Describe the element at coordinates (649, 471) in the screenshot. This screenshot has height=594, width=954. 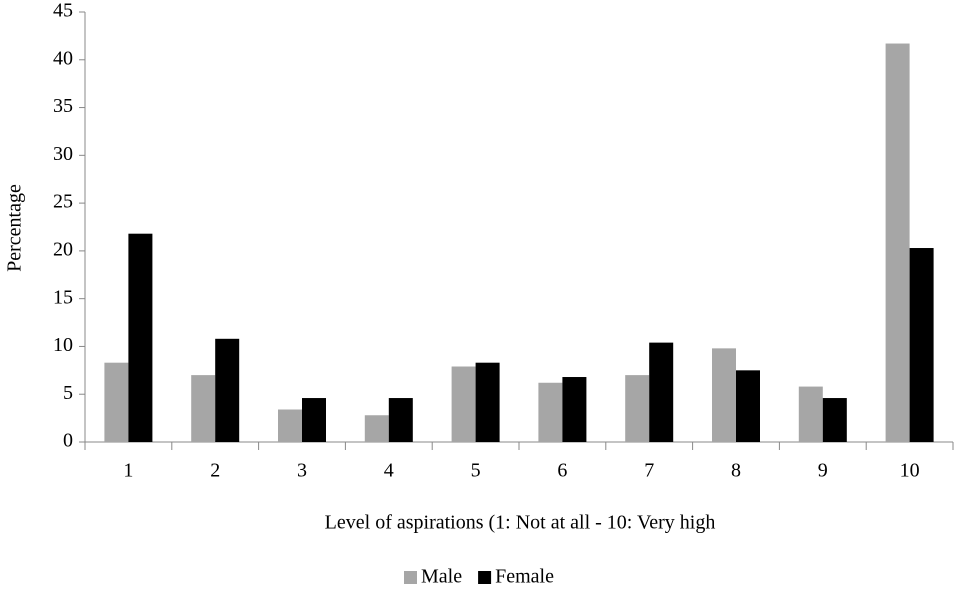
I see `x-tick-label: 7` at that location.